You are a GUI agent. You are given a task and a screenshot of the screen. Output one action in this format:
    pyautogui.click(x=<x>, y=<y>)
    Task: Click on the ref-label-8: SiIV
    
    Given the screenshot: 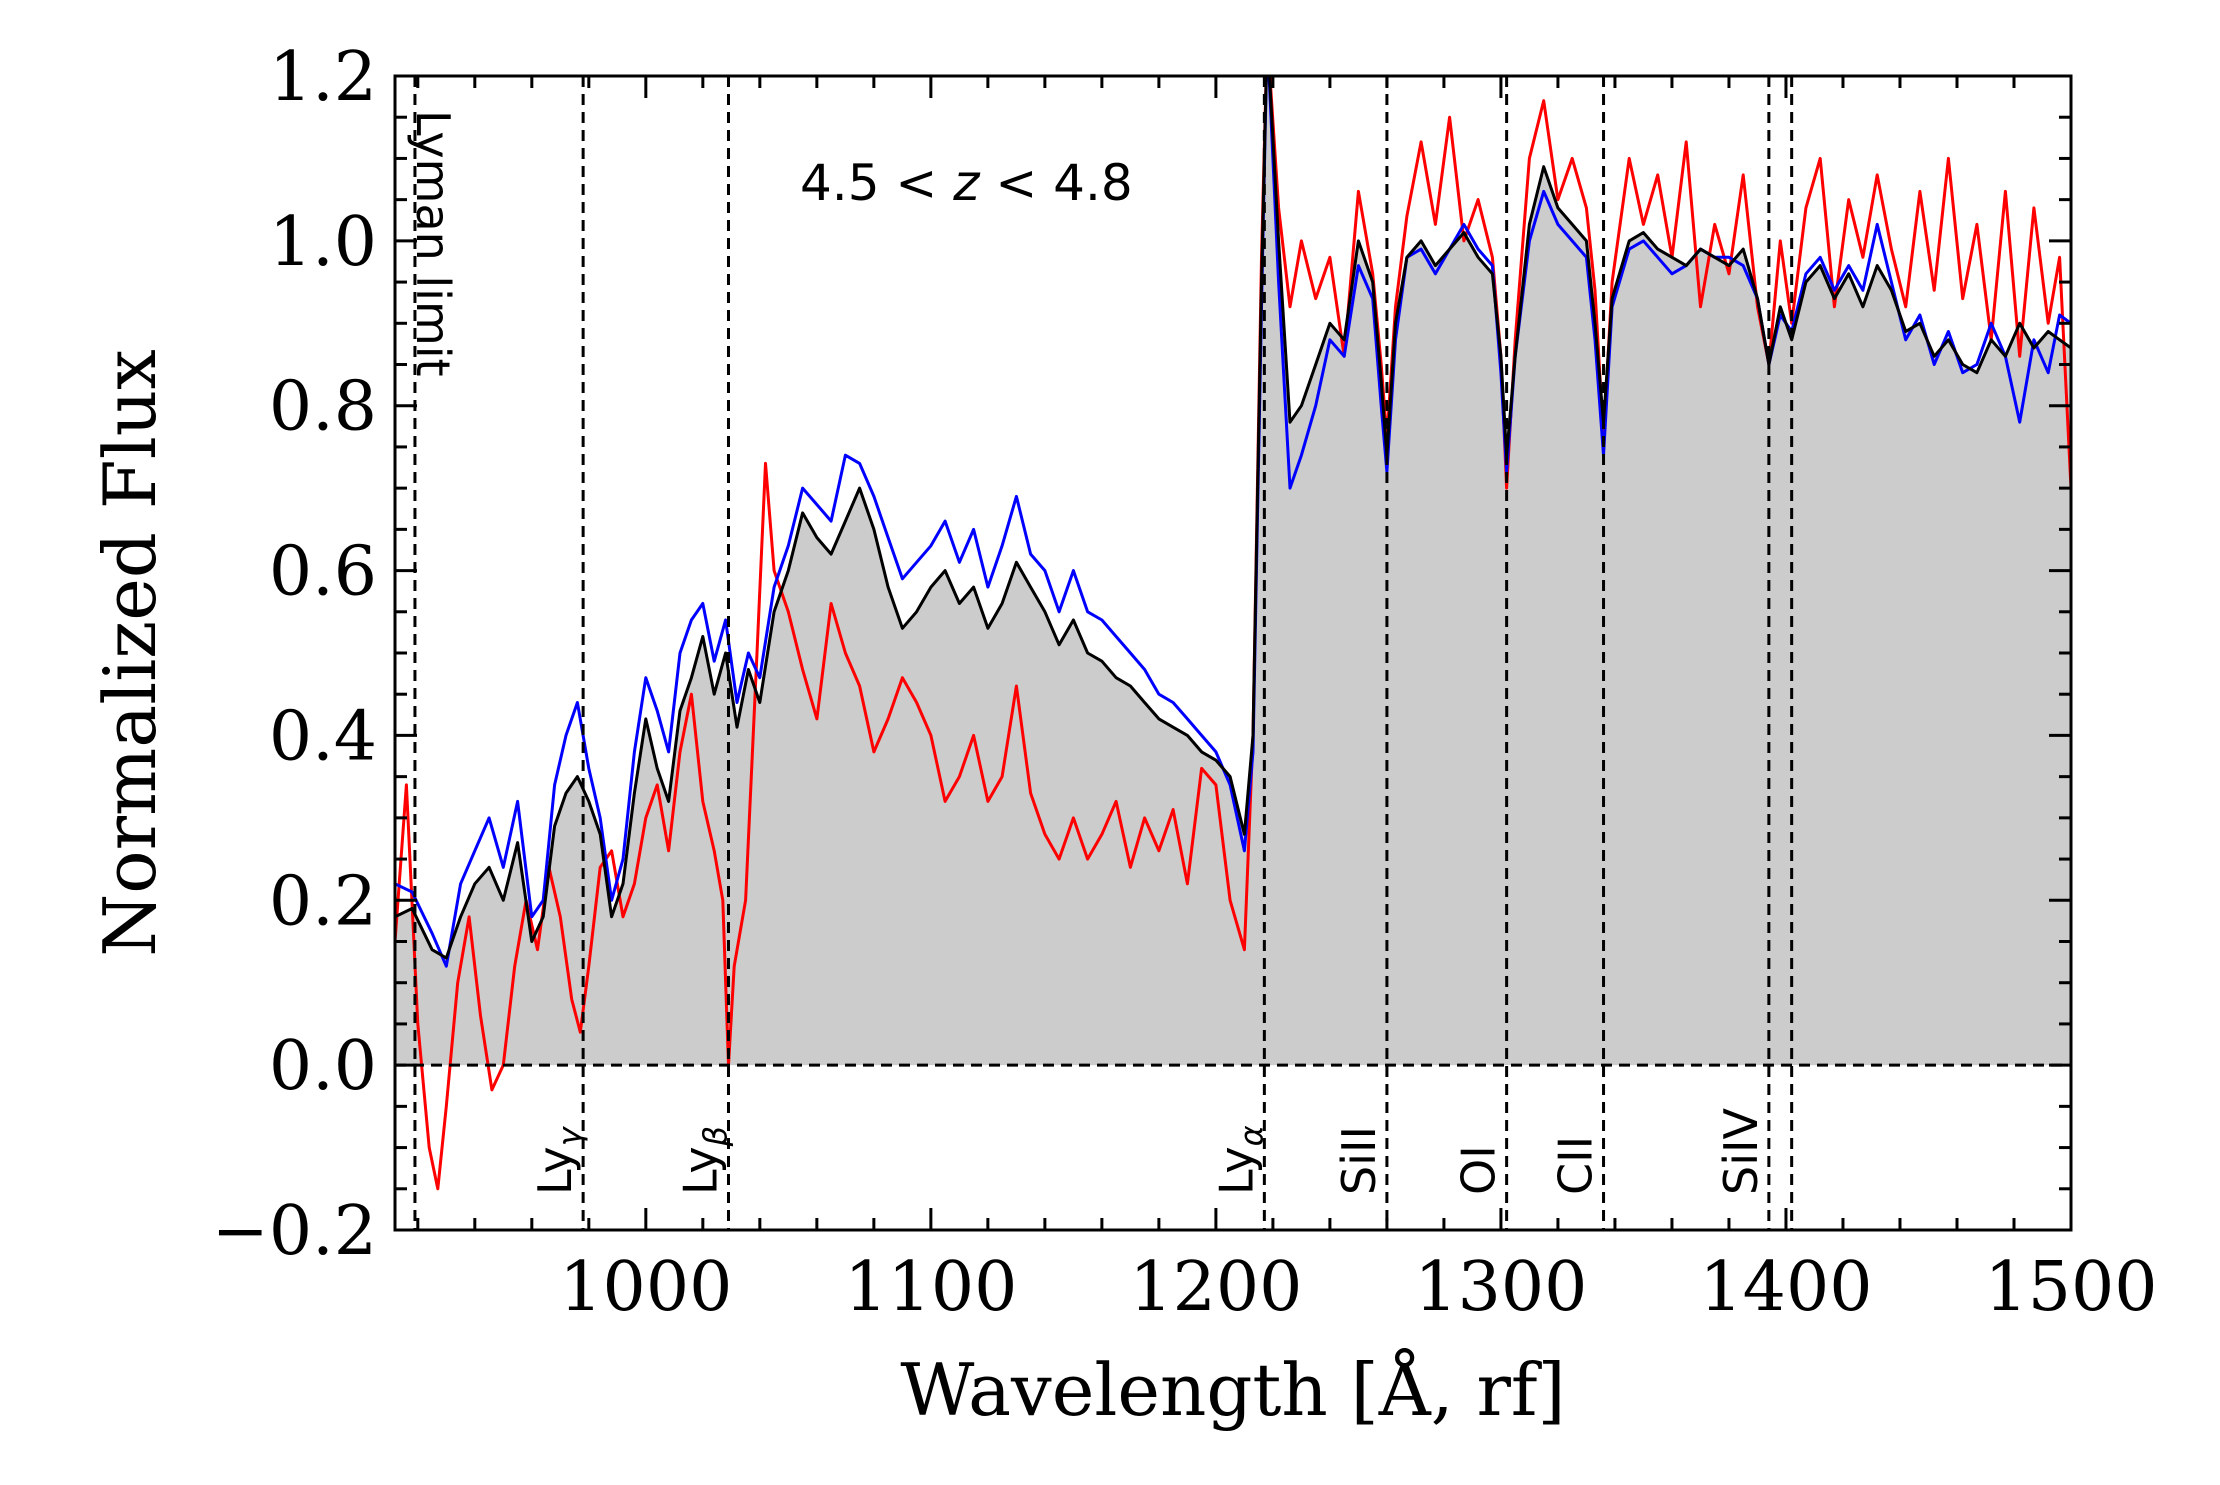 What is the action you would take?
    pyautogui.click(x=1741, y=1151)
    